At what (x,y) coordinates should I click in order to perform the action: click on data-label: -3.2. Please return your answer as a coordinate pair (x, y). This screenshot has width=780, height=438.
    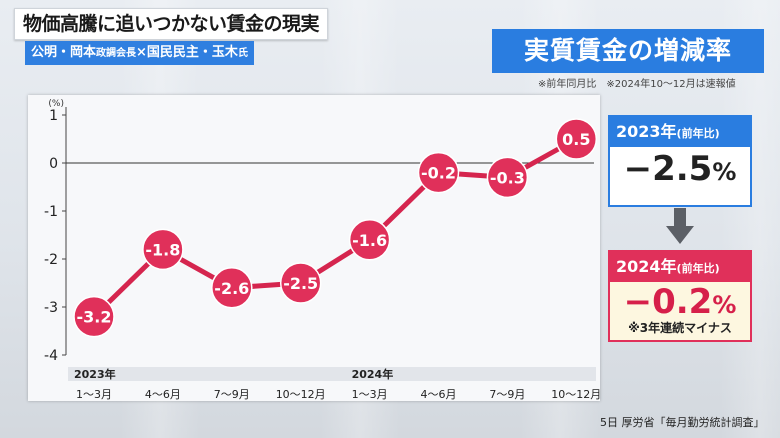
    Looking at the image, I should click on (94, 317).